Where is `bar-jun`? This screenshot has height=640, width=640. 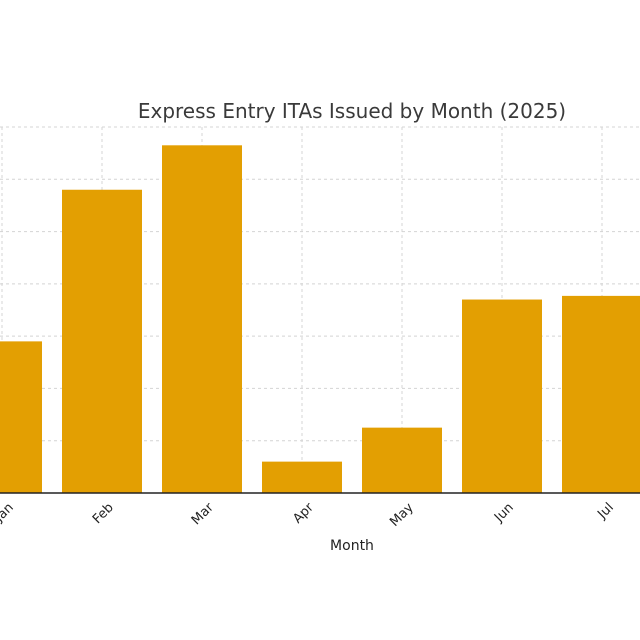
bar-jun is located at coordinates (502, 396).